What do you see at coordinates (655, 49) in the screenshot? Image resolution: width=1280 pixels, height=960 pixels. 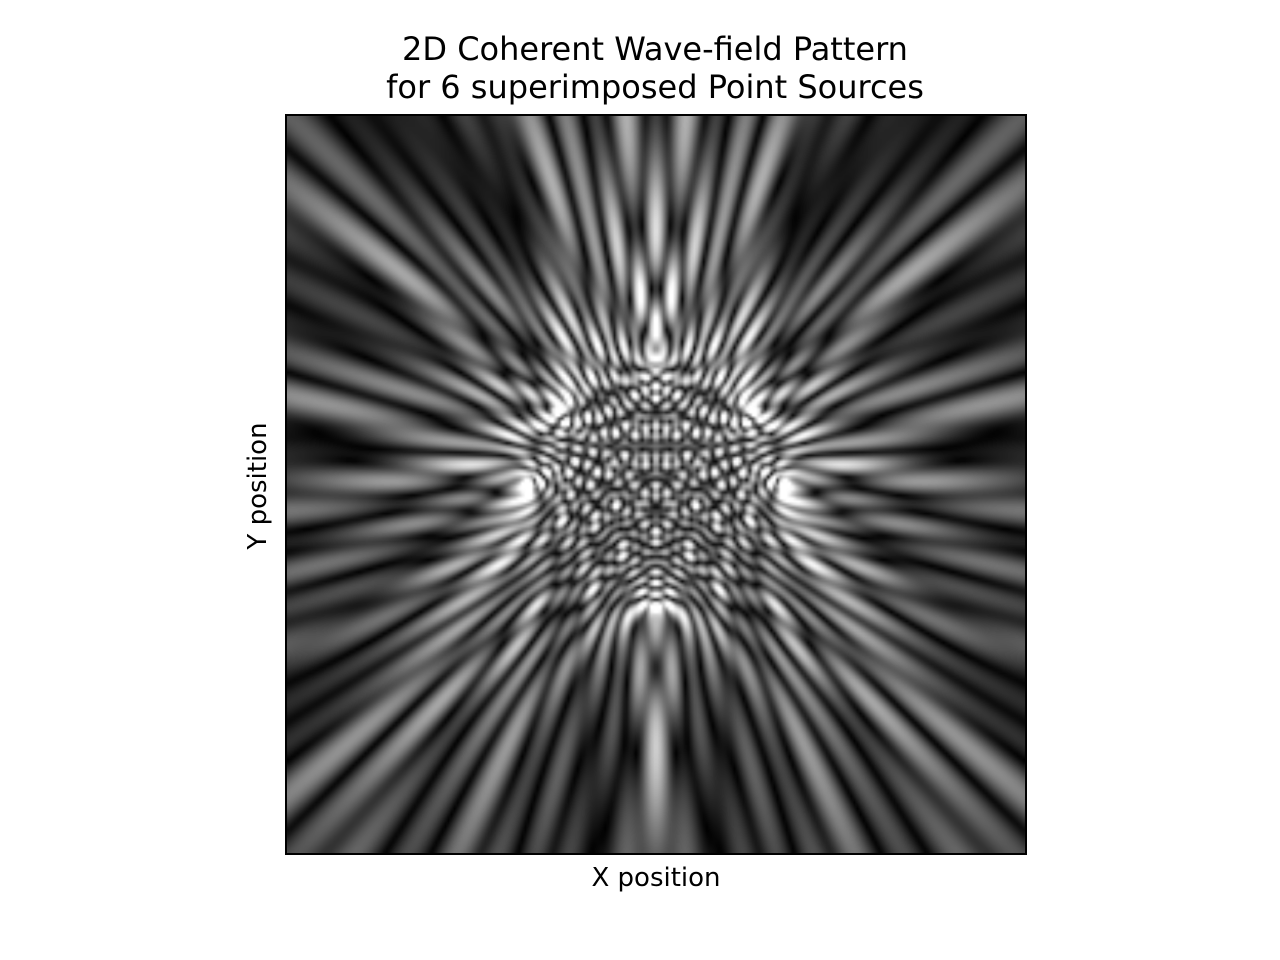 I see `chart-title-line-1: 2D Coherent Wave-field Pattern` at bounding box center [655, 49].